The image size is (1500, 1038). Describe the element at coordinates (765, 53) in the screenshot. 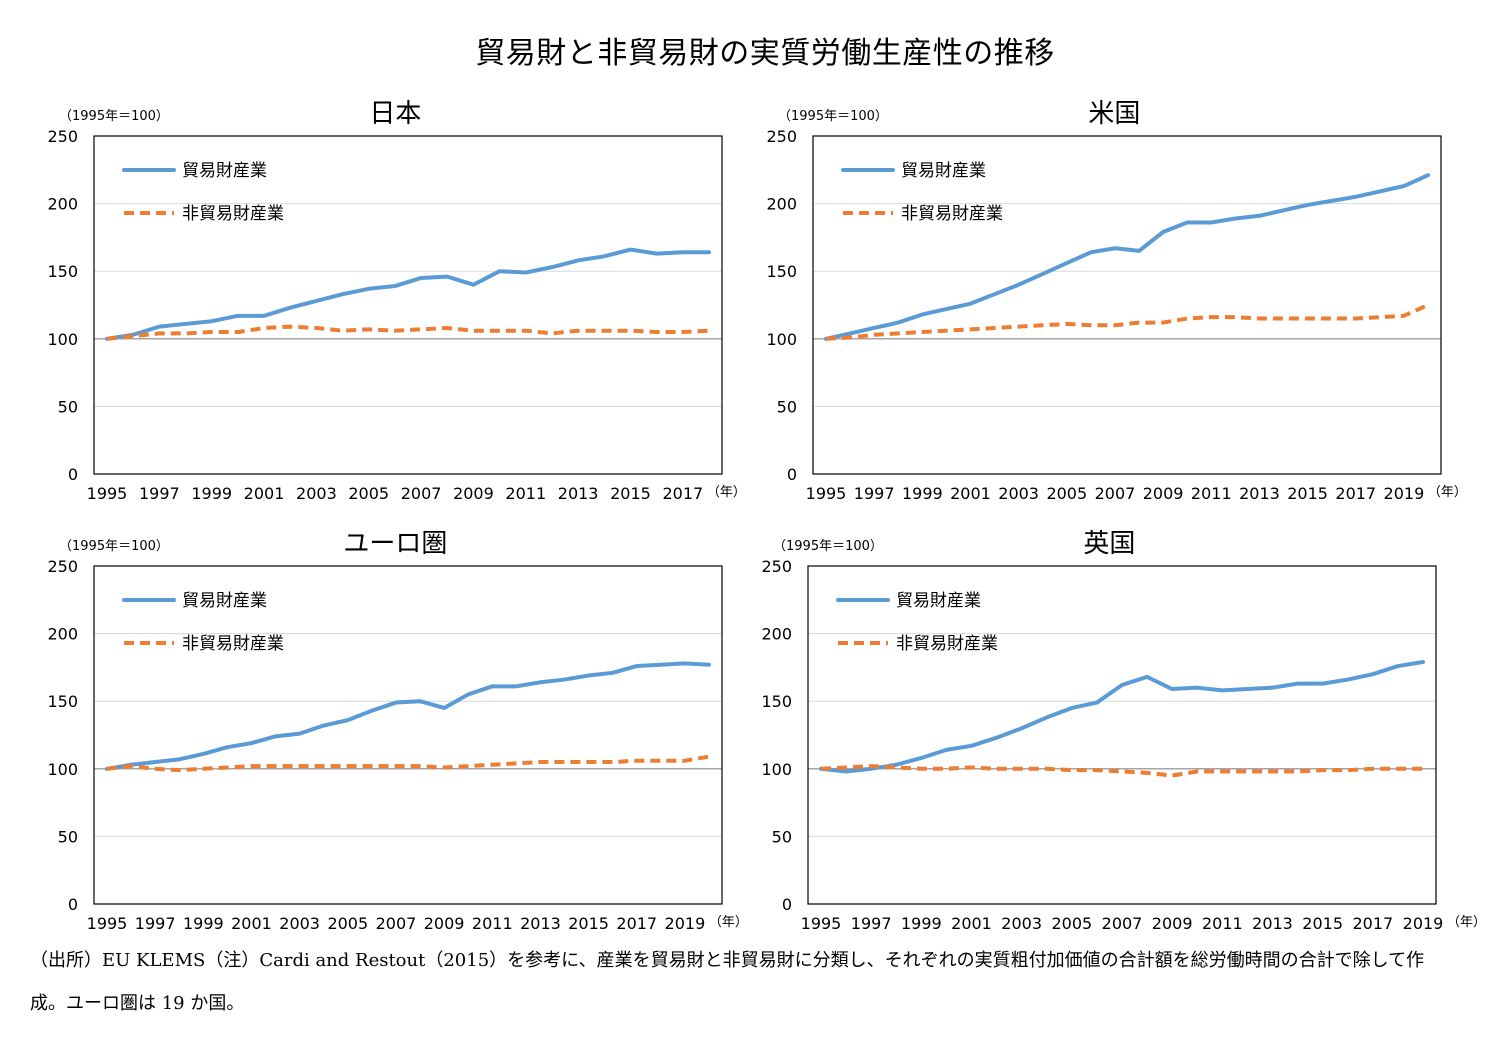

I see `figure-title: 貿易財と非貿易財の実質労働生産性の推移` at that location.